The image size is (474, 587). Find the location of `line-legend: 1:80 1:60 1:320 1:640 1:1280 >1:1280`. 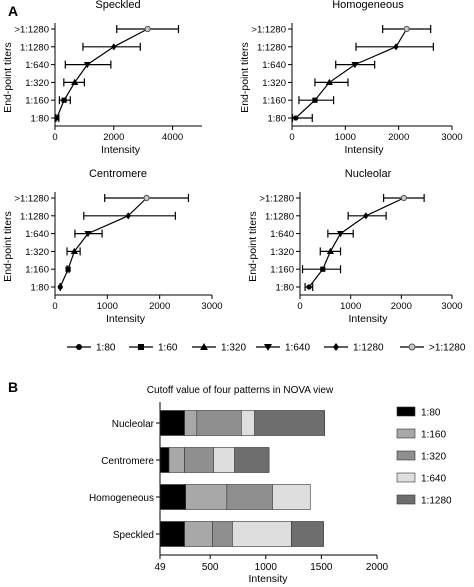

line-legend: 1:80 1:60 1:320 1:640 1:1280 >1:1280 is located at coordinates (266, 348).